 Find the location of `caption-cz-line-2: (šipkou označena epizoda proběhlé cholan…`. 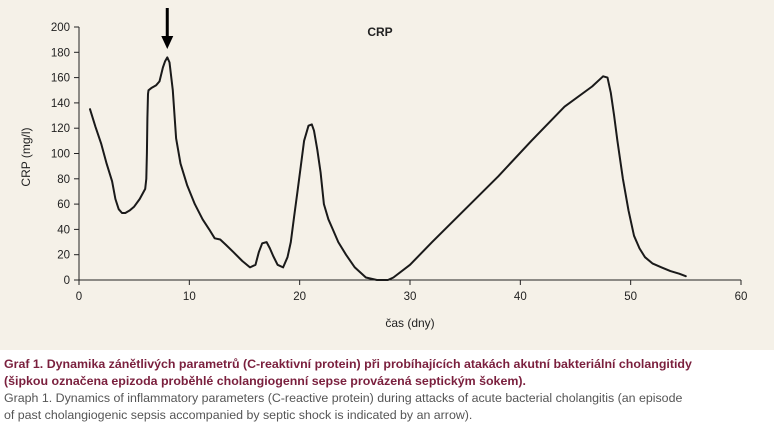

caption-cz-line-2: (šipkou označena epizoda proběhlé cholan… is located at coordinates (265, 381).